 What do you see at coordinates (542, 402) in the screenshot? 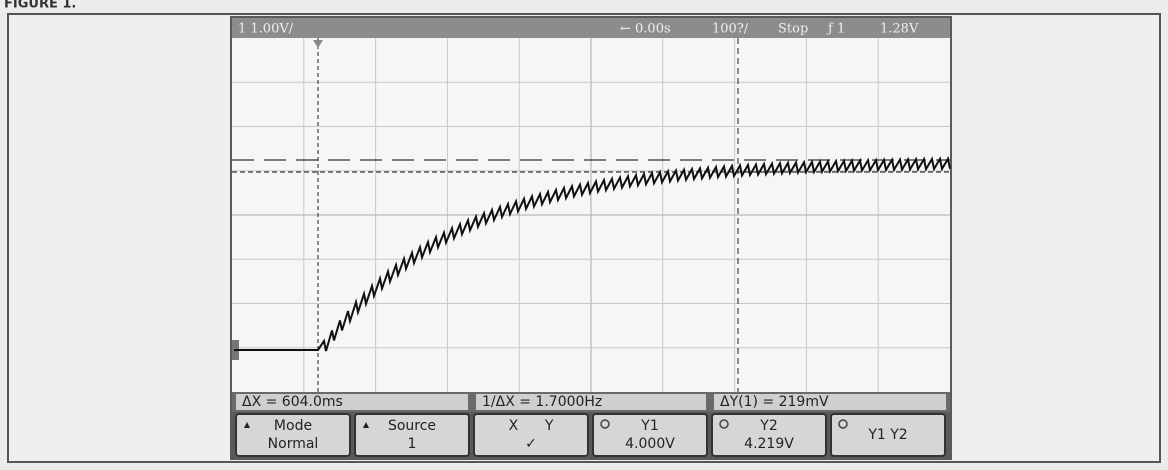
I see `inverse-delta-x: 1/ΔX = 1.7000Hz` at bounding box center [542, 402].